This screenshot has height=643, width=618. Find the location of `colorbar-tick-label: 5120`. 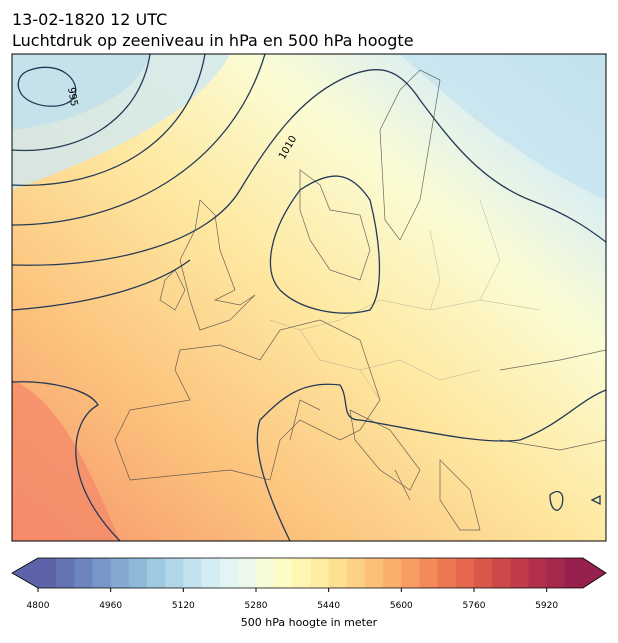

colorbar-tick-label: 5120 is located at coordinates (183, 606).